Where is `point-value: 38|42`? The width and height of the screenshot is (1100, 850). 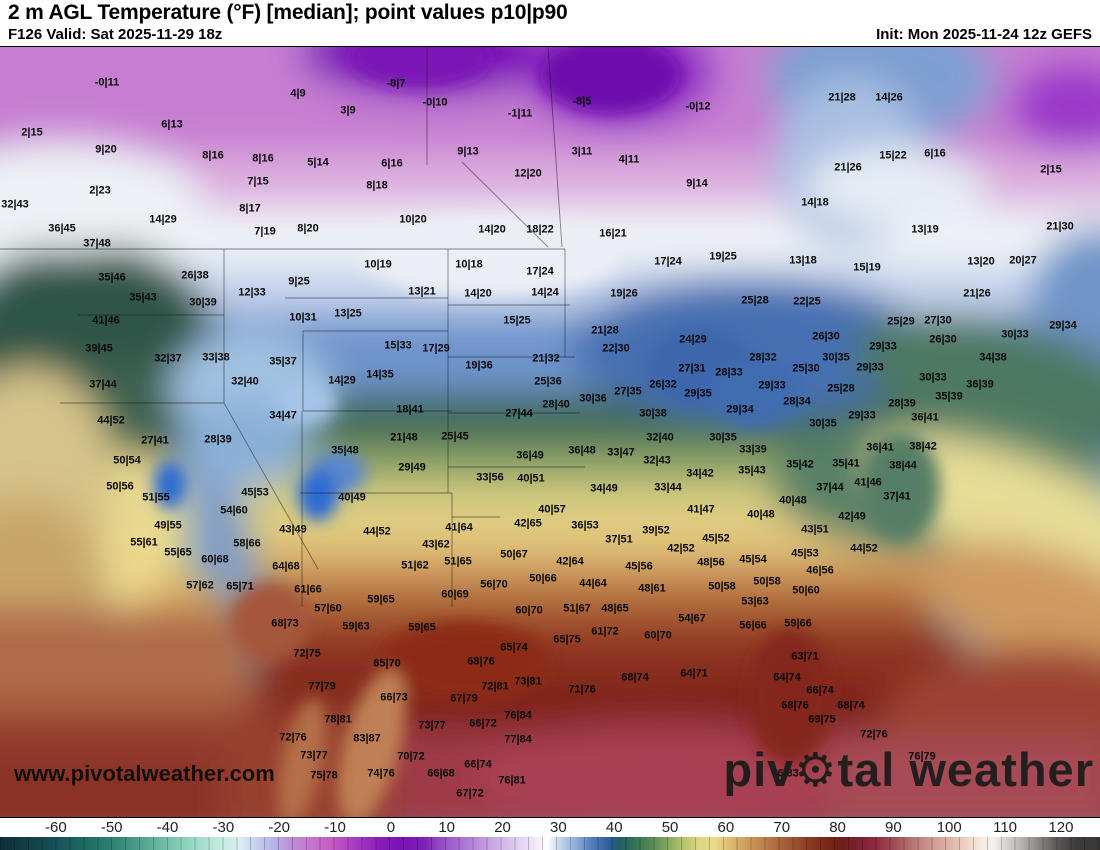
point-value: 38|42 is located at coordinates (923, 446).